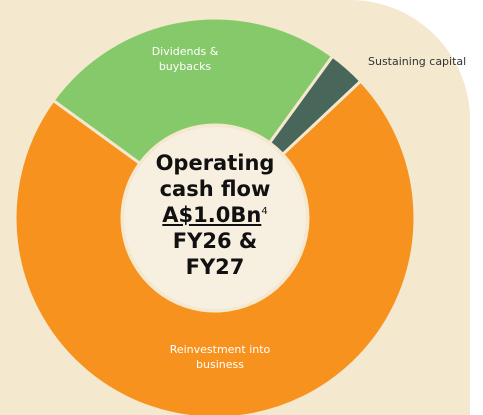  What do you see at coordinates (215, 254) in the screenshot?
I see `center-period: FY26 & FY27` at bounding box center [215, 254].